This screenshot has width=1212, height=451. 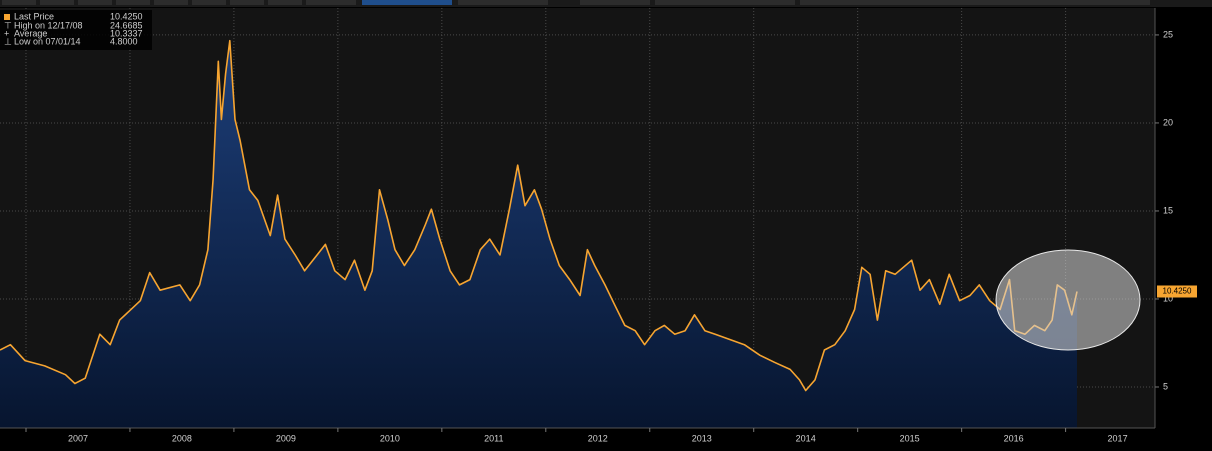 What do you see at coordinates (702, 438) in the screenshot?
I see `x-tick-label: 2013` at bounding box center [702, 438].